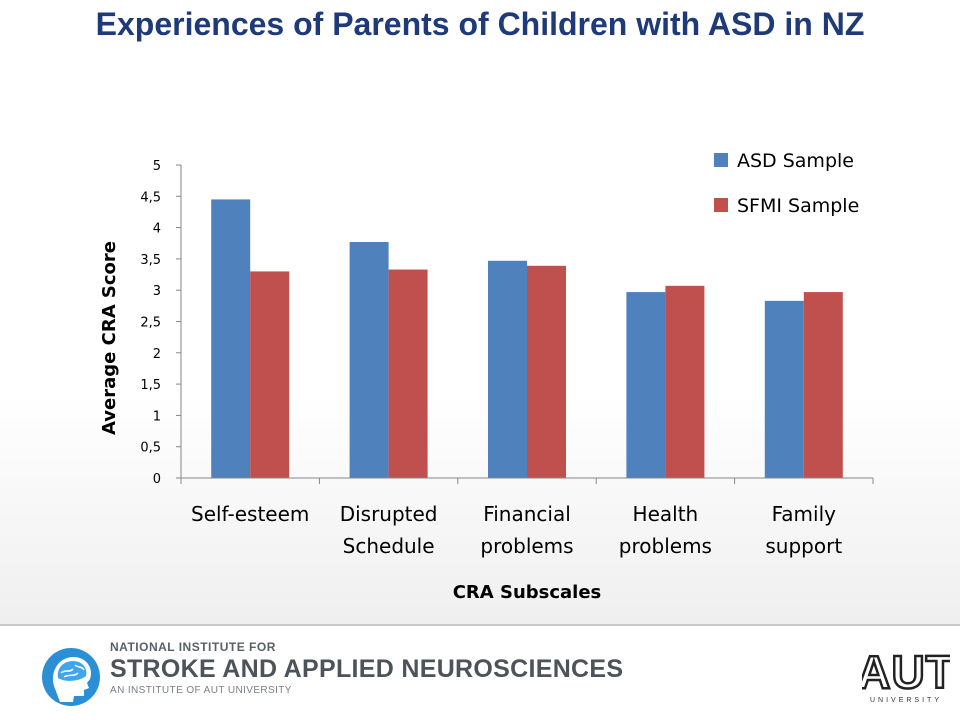  What do you see at coordinates (250, 514) in the screenshot?
I see `x-category-label: Self-esteem` at bounding box center [250, 514].